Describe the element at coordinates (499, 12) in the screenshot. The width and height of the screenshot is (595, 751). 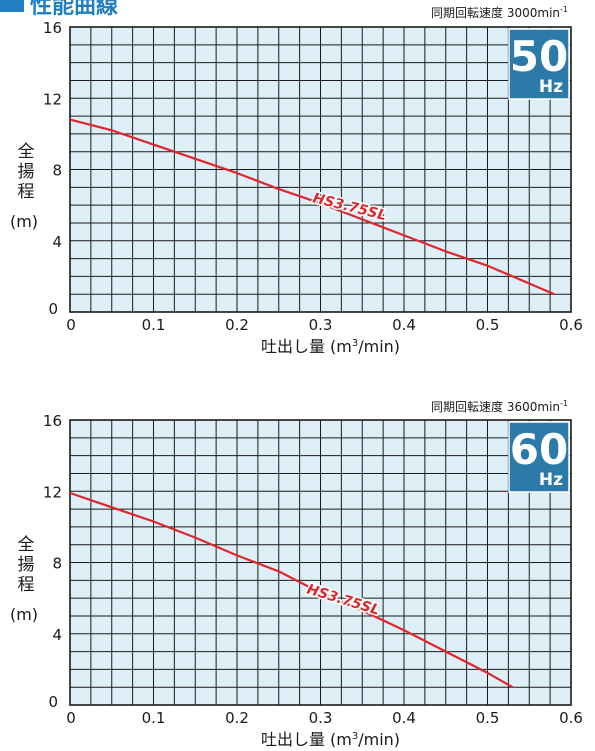
I see `speed-label: 同期回転速度 3000min-1` at that location.